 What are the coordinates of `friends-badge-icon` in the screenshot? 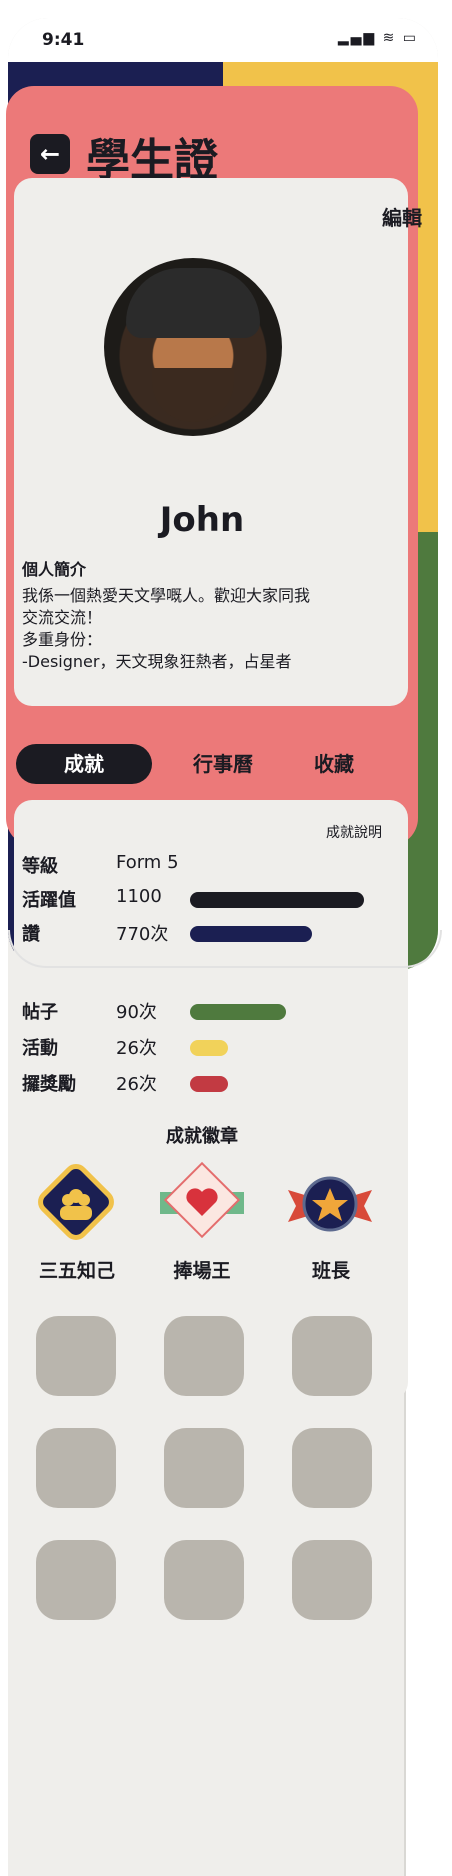 It's located at (76, 1202).